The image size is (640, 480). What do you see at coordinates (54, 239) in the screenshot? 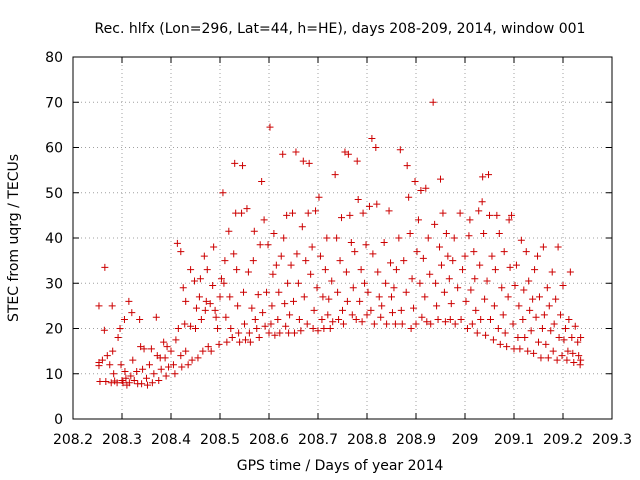
I see `y-tick-label: 40` at bounding box center [54, 239].